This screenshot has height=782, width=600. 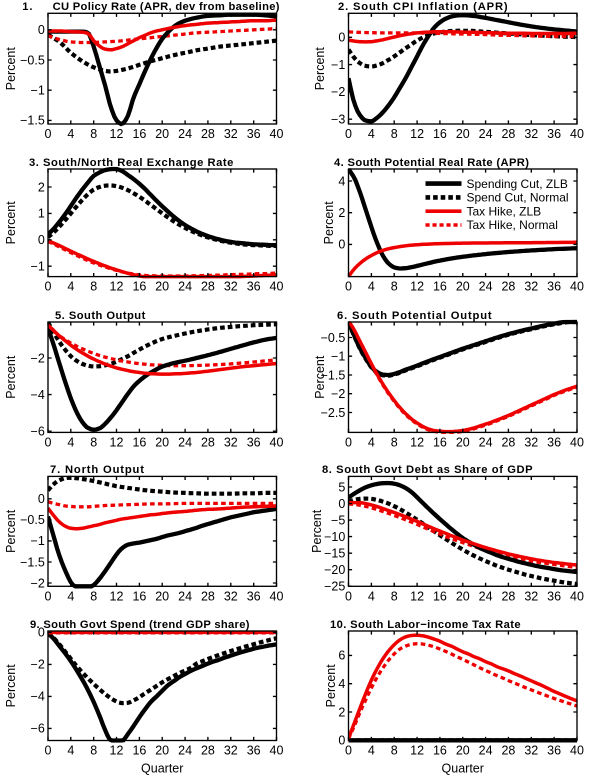 What do you see at coordinates (341, 487) in the screenshot?
I see `svg-text: 5` at bounding box center [341, 487].